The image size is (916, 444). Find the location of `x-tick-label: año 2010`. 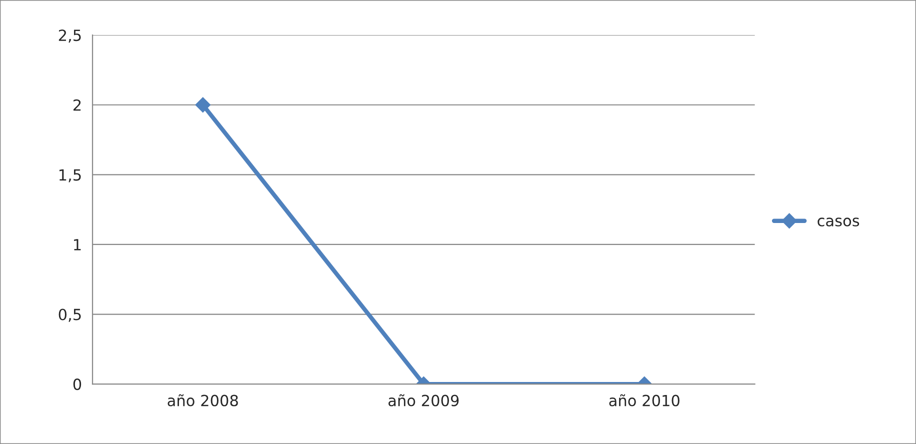

x-tick-label: año 2010 is located at coordinates (644, 400).